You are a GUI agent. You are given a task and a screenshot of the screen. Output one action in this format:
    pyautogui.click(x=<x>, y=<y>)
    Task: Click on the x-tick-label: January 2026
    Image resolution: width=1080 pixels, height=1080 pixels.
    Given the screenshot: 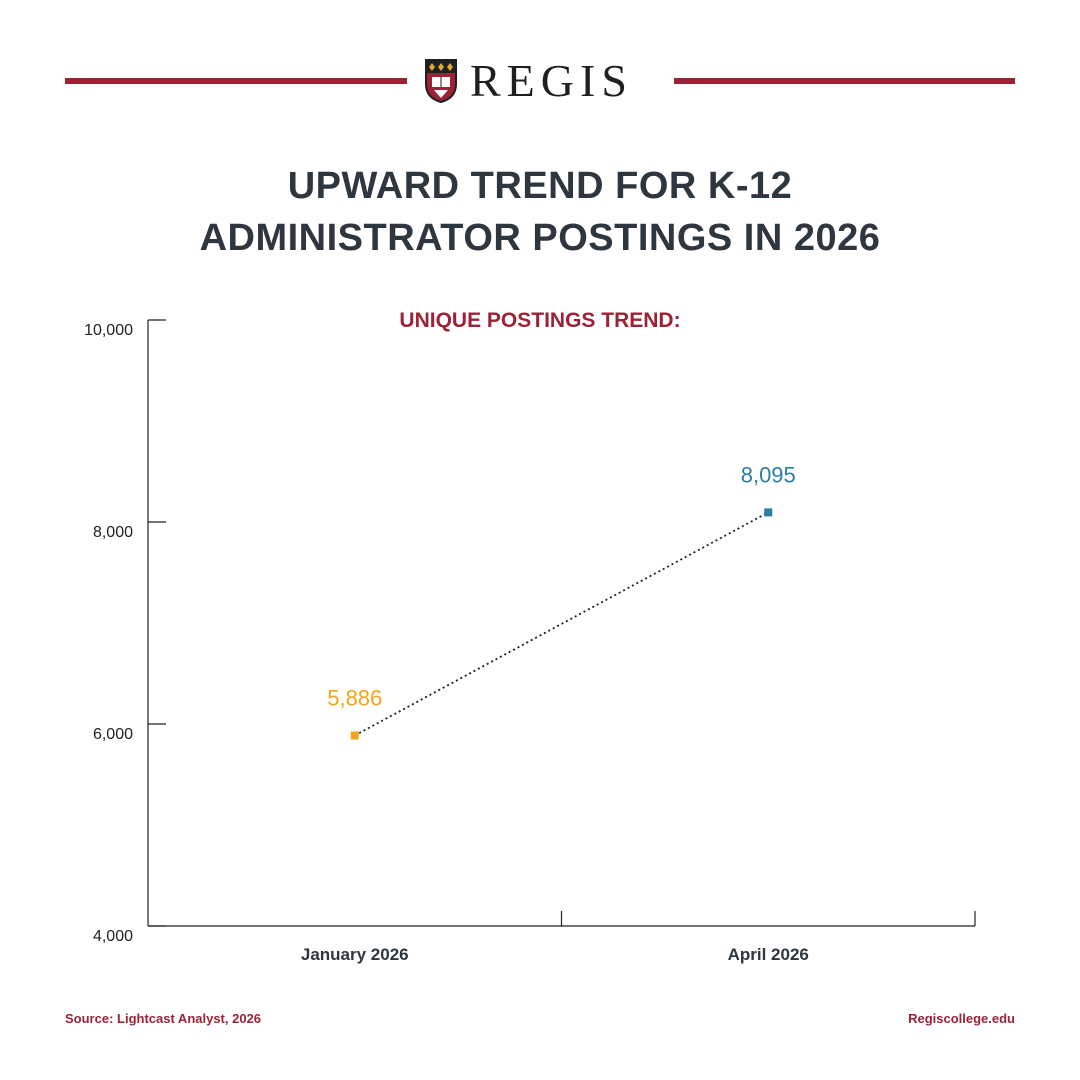 What is the action you would take?
    pyautogui.click(x=355, y=954)
    